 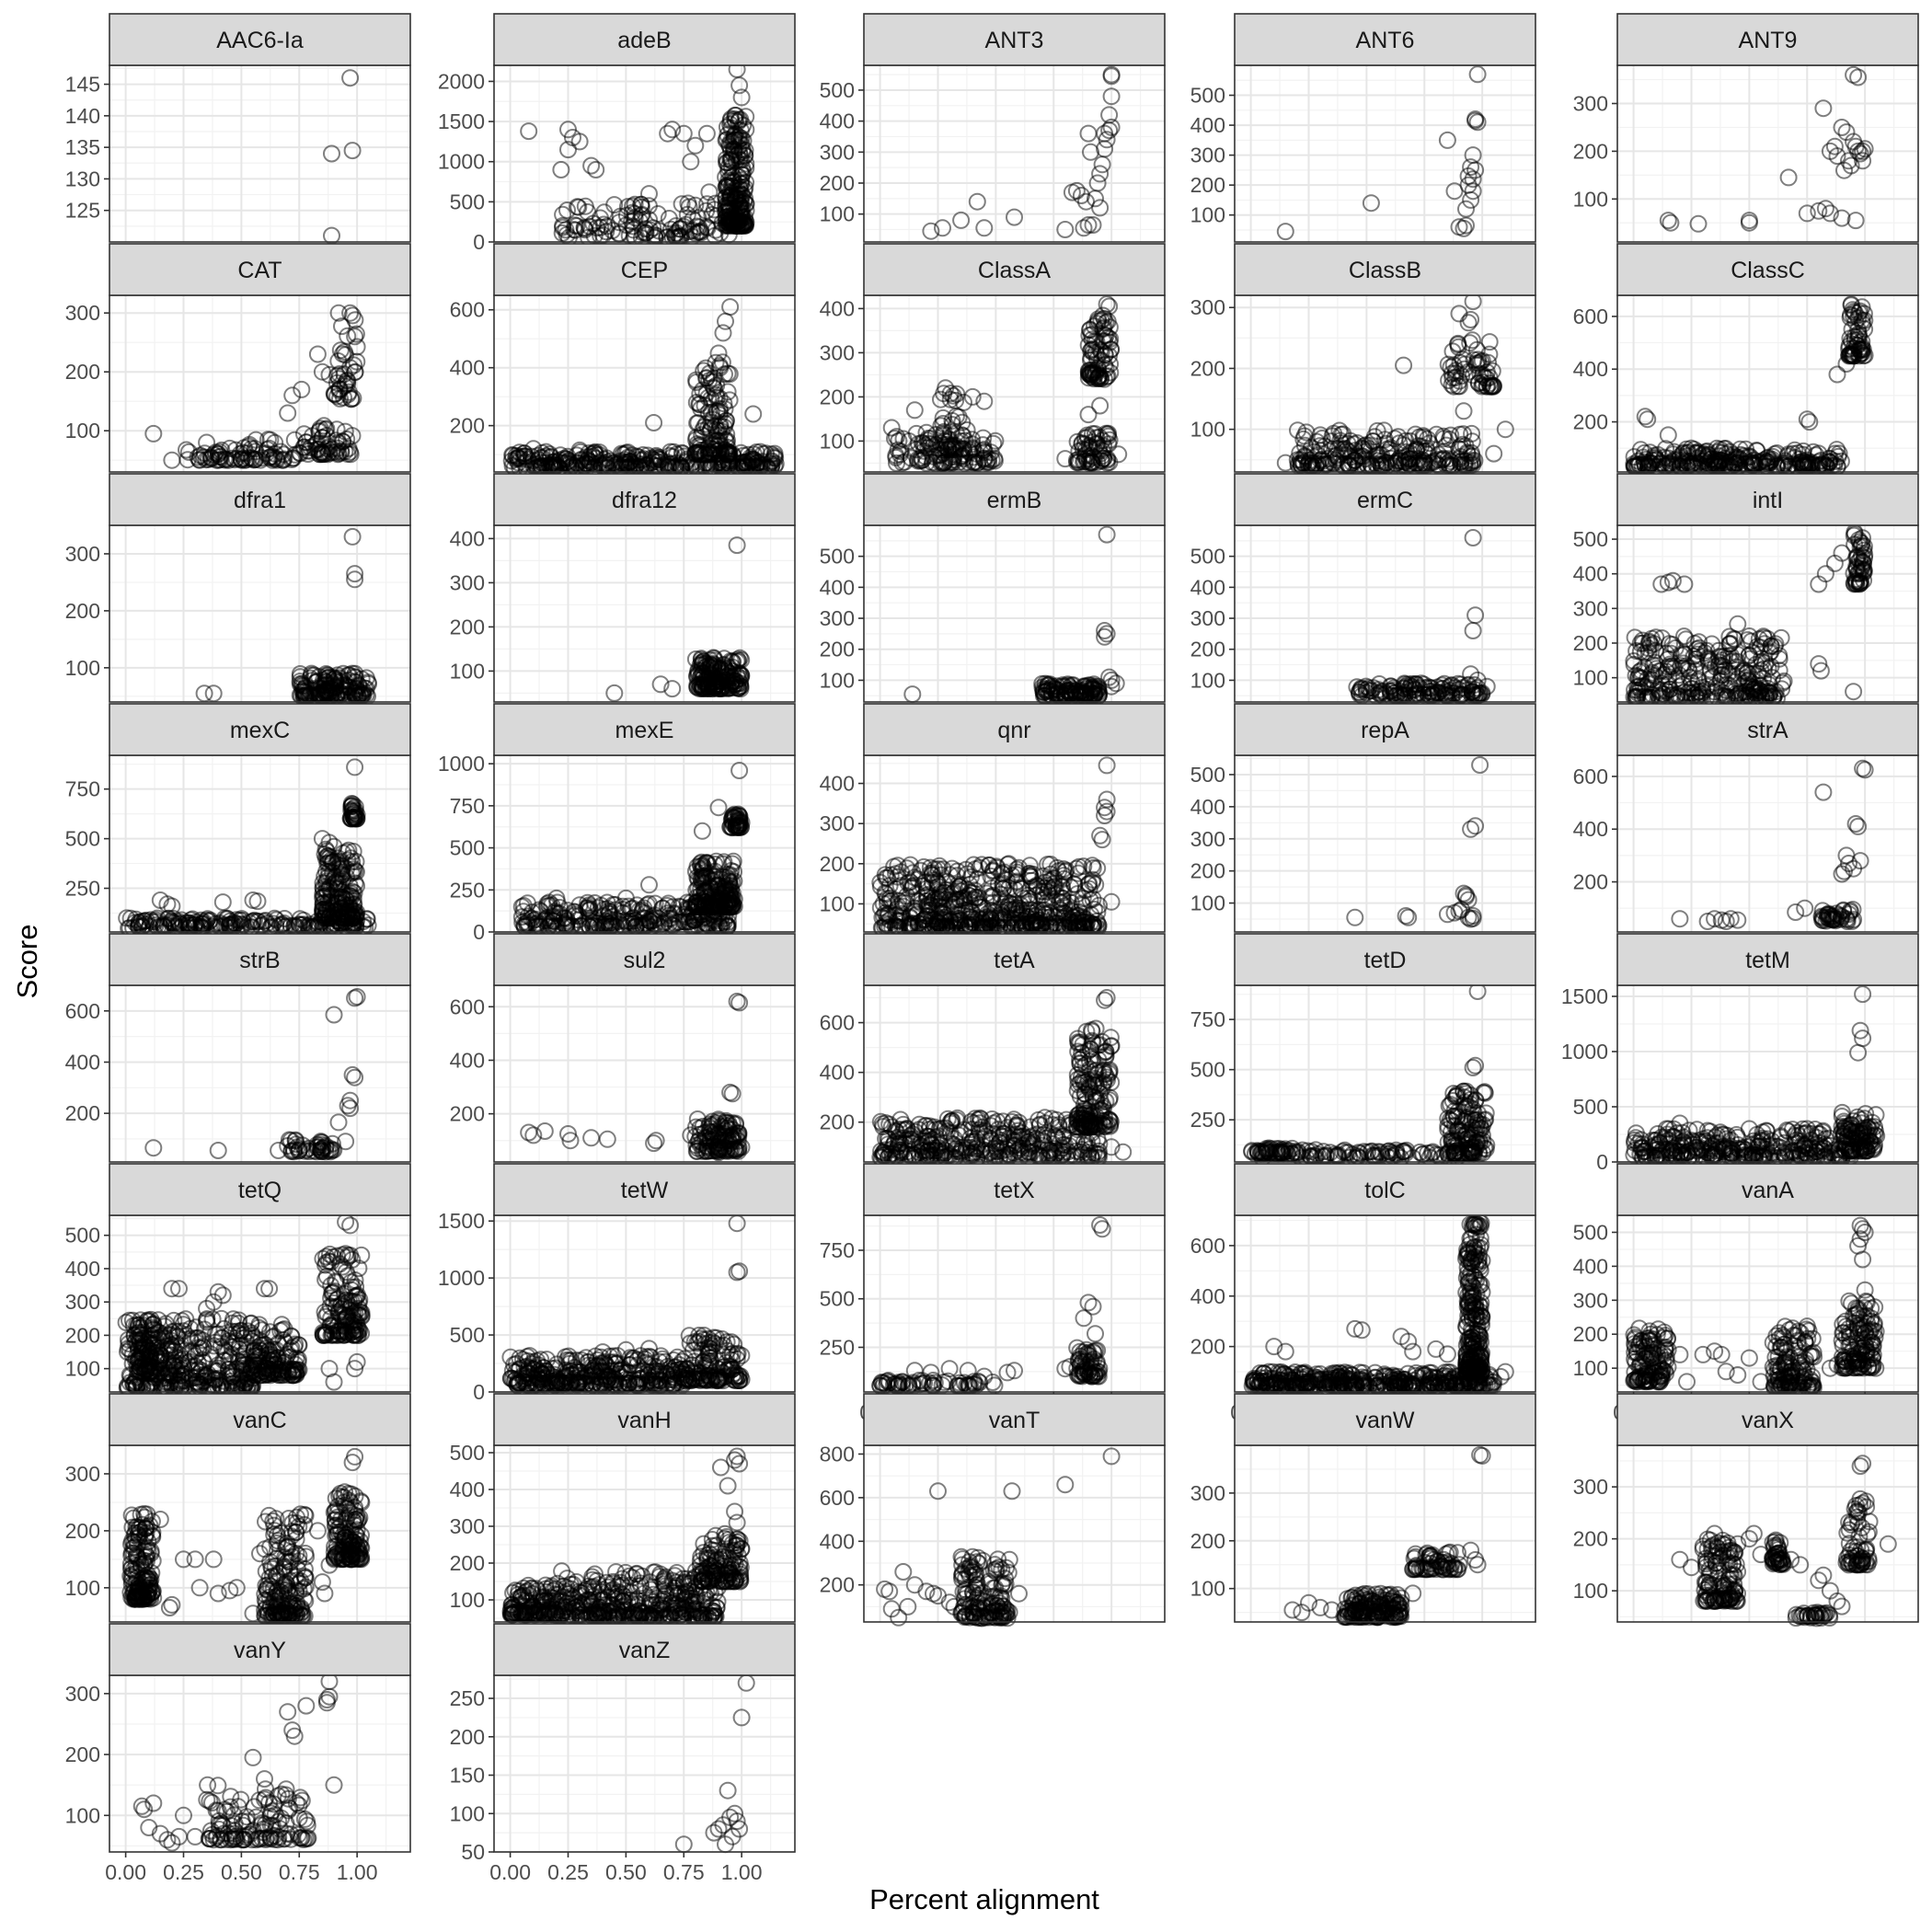 I want to click on y-tick-label: 135, so click(x=82, y=147).